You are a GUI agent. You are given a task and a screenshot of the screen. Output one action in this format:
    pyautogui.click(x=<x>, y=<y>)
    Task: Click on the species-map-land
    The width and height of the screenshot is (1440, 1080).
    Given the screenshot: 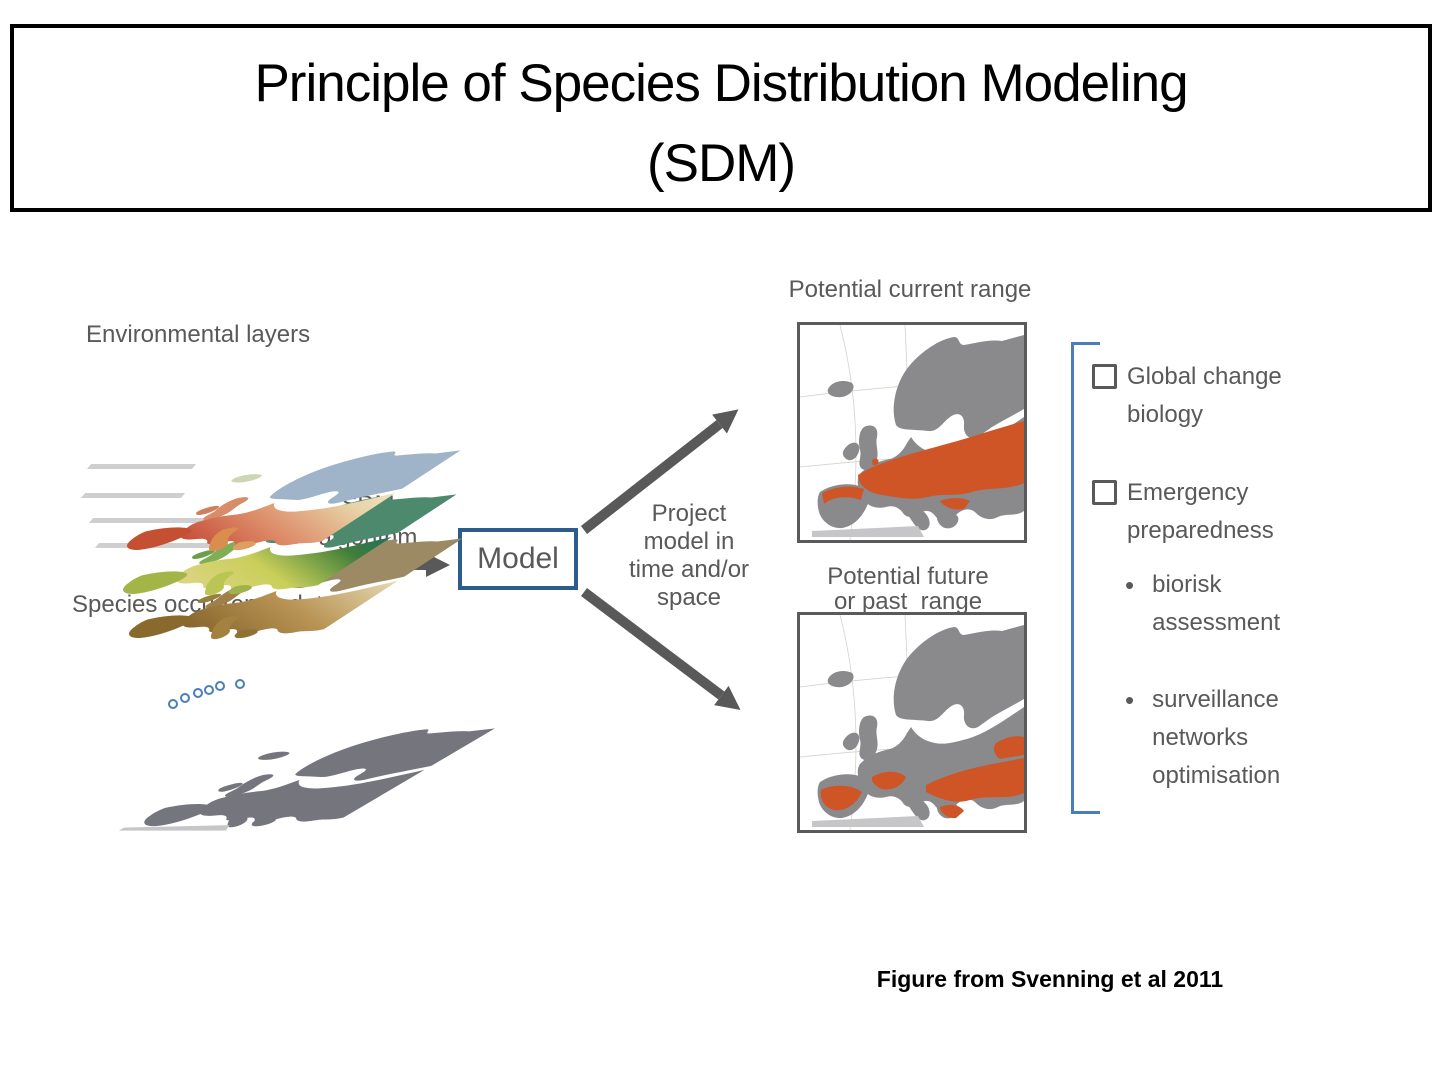 What is the action you would take?
    pyautogui.click(x=302, y=779)
    